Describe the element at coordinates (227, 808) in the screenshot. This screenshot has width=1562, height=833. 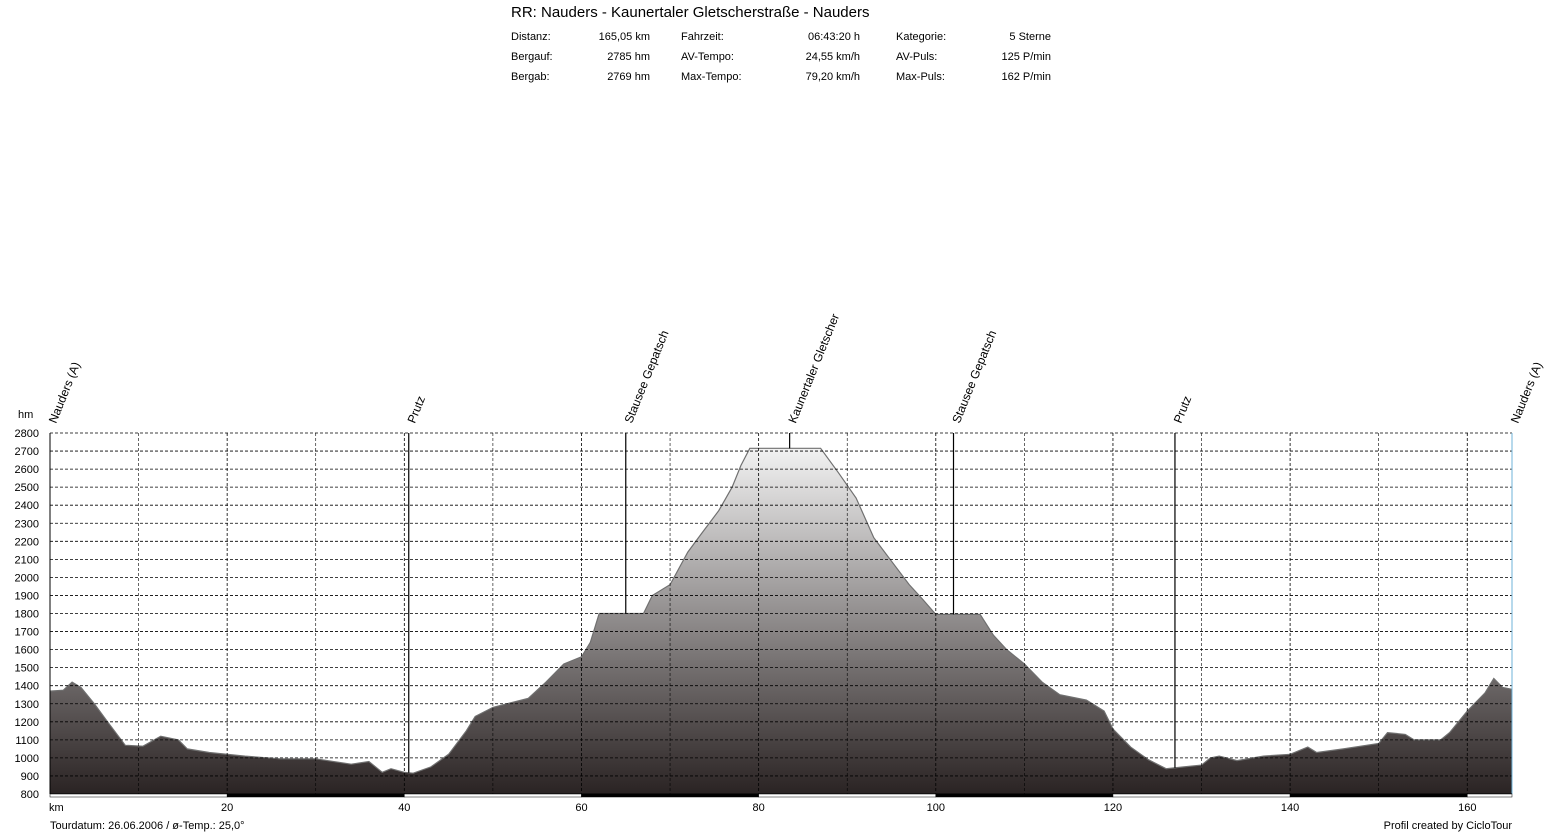
I see `x-tick-label: 20` at that location.